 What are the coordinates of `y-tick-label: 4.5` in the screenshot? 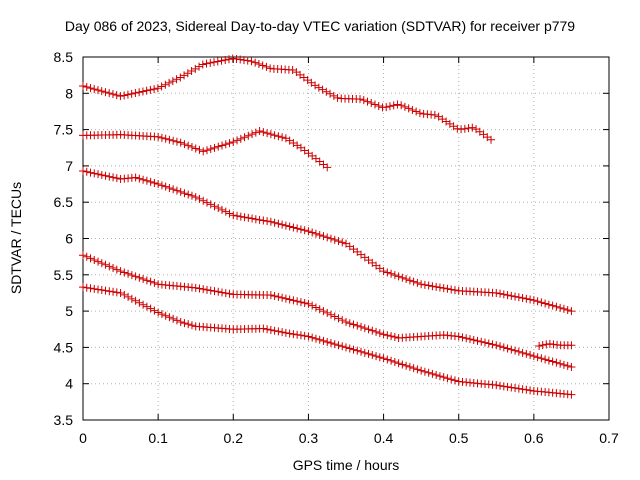 It's located at (64, 347).